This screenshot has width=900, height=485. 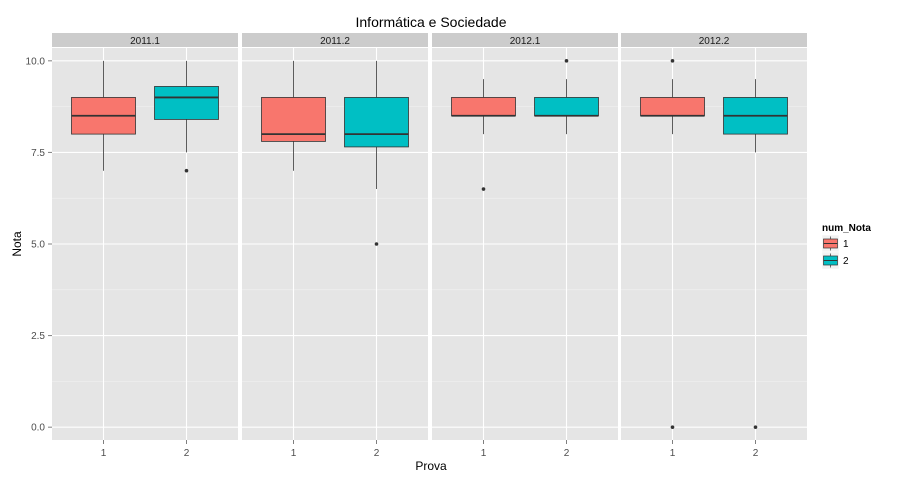 I want to click on facet-strip-label: 2011.2, so click(x=335, y=41).